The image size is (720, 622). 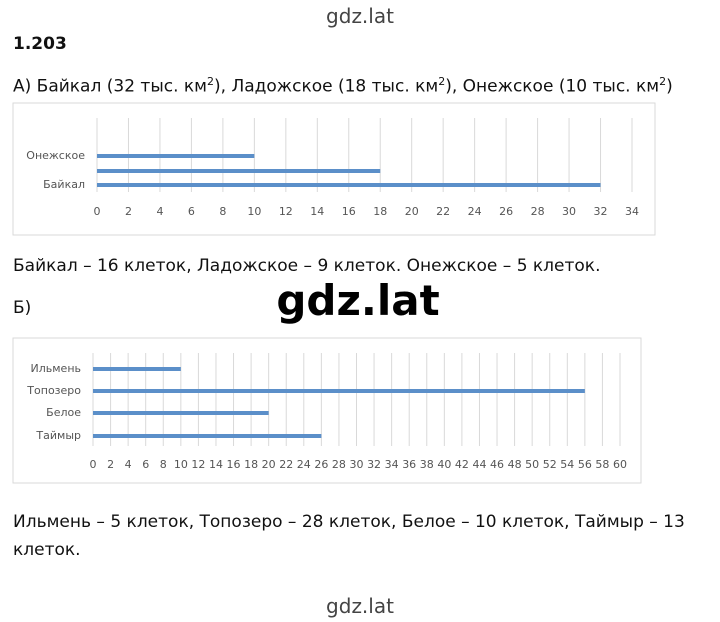 I want to click on x-tick-label: 44, so click(x=479, y=464).